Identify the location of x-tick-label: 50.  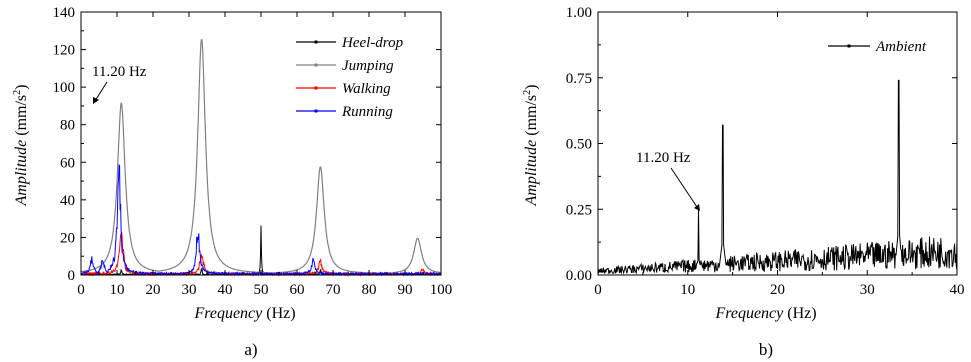
(261, 290).